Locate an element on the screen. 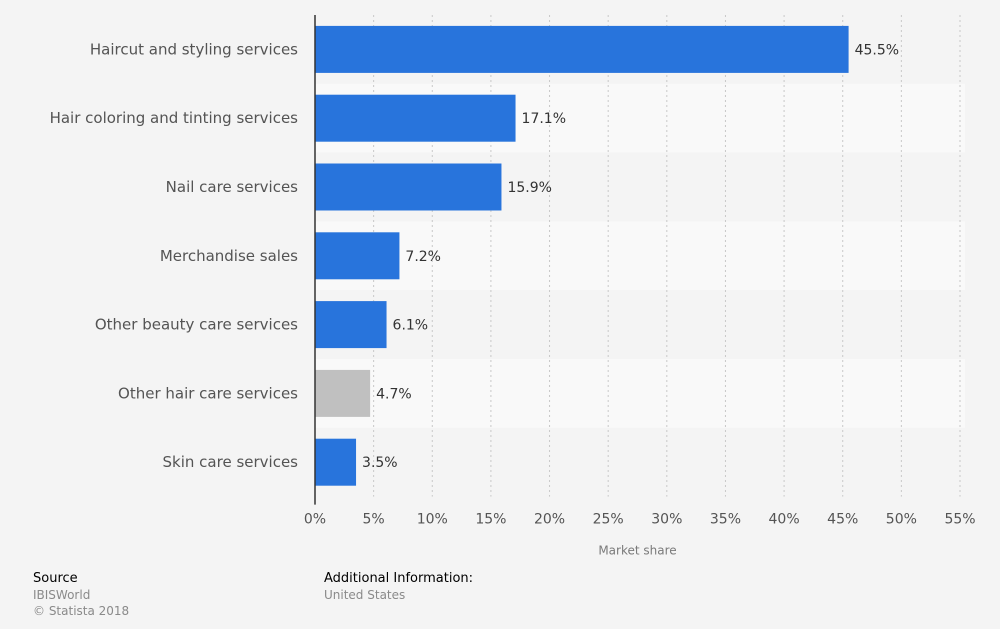 The image size is (1000, 629). category-label: Nail care services is located at coordinates (232, 187).